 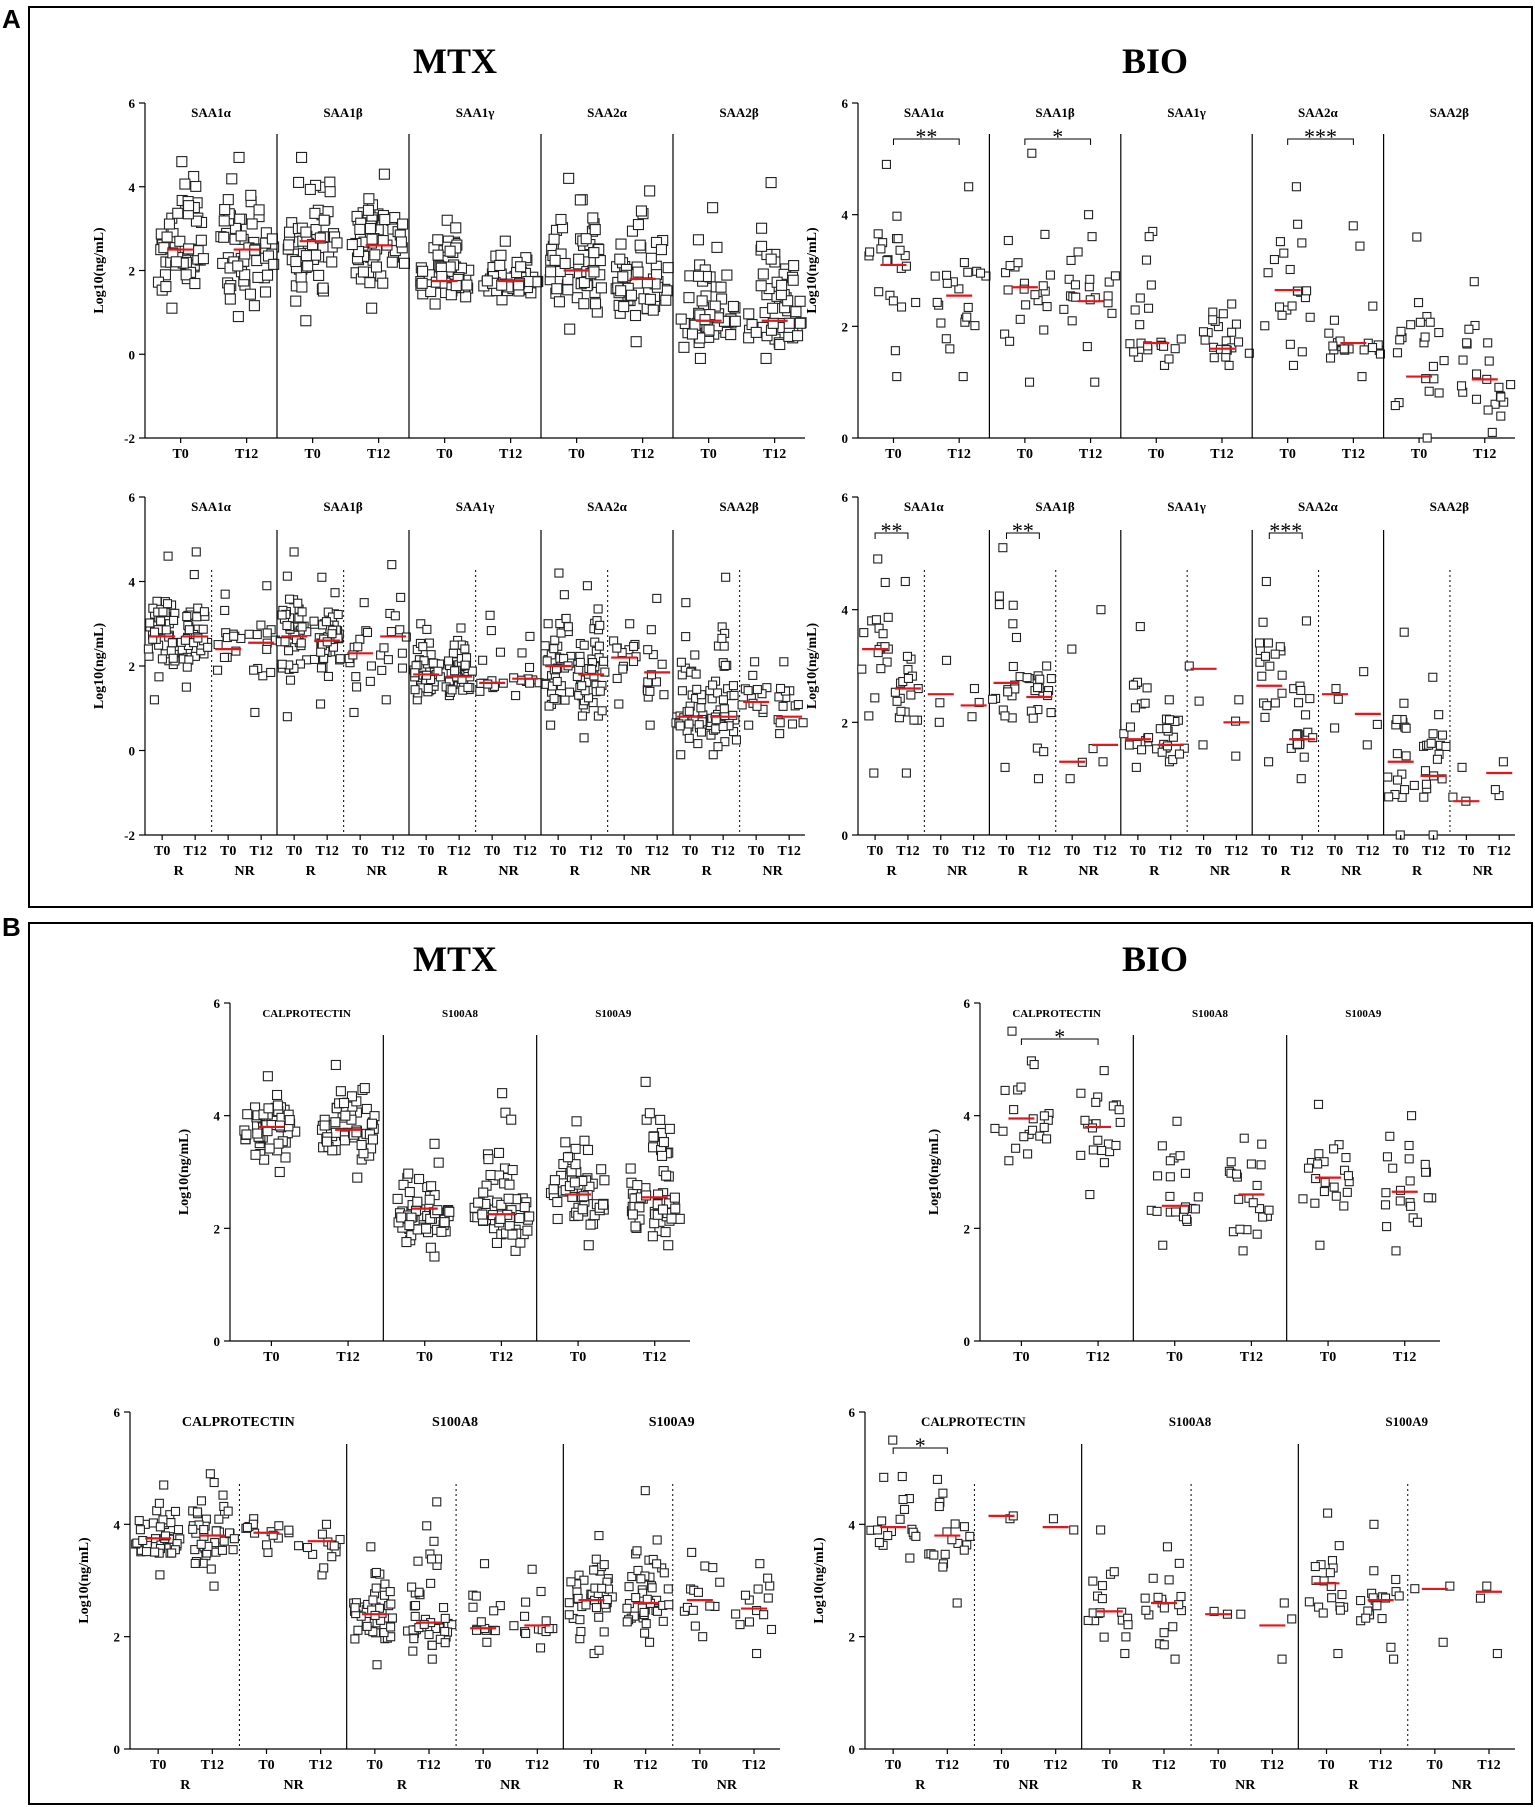 What do you see at coordinates (11, 927) in the screenshot?
I see `panel-label-b: B` at bounding box center [11, 927].